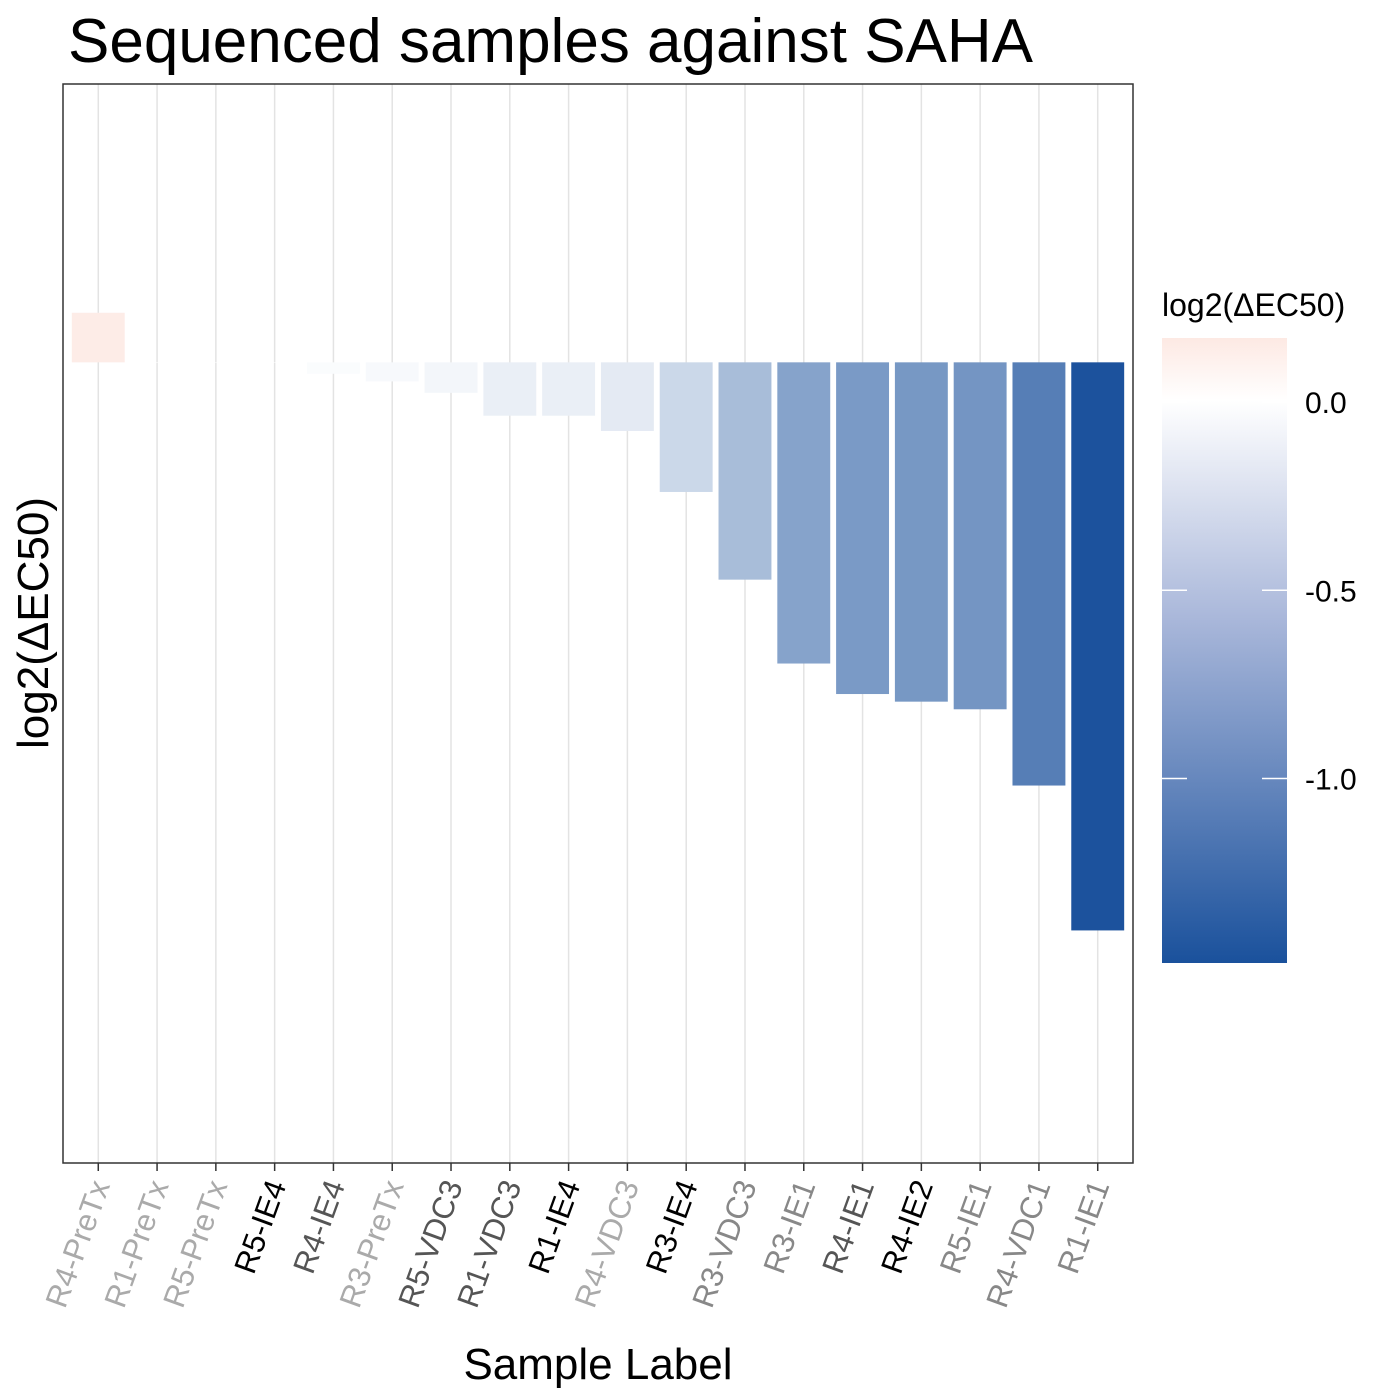 The height and width of the screenshot is (1400, 1400). I want to click on x-axis-title: Sample Label, so click(597, 1364).